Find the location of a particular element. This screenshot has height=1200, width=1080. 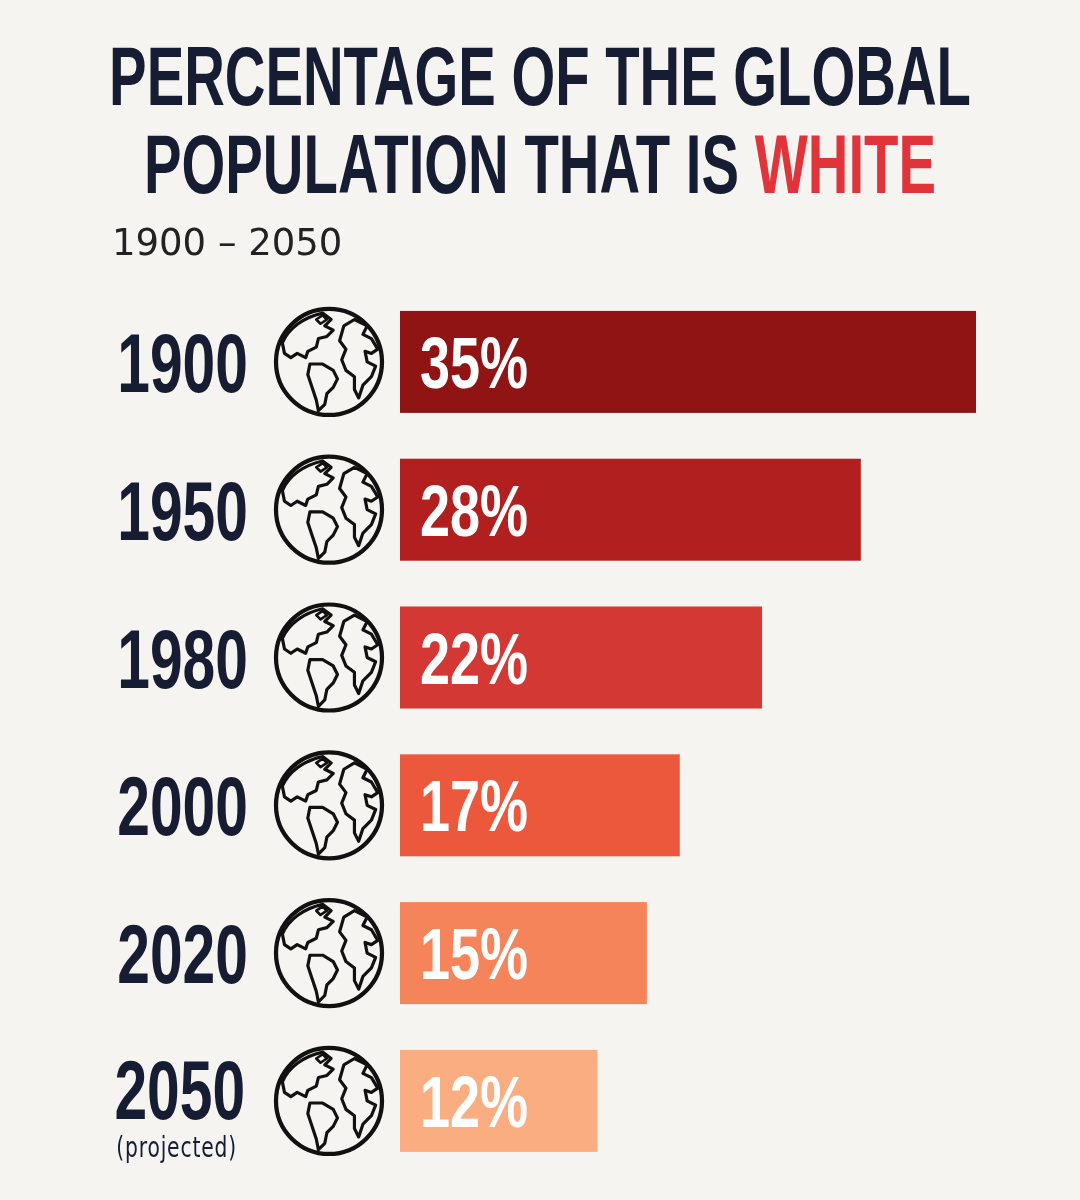

data-label: 28% is located at coordinates (474, 510).